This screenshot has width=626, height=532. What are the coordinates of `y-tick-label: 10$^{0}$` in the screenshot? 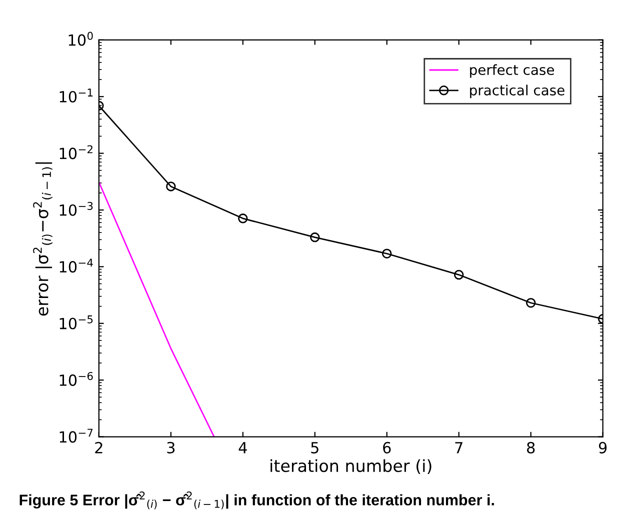 It's located at (80, 39).